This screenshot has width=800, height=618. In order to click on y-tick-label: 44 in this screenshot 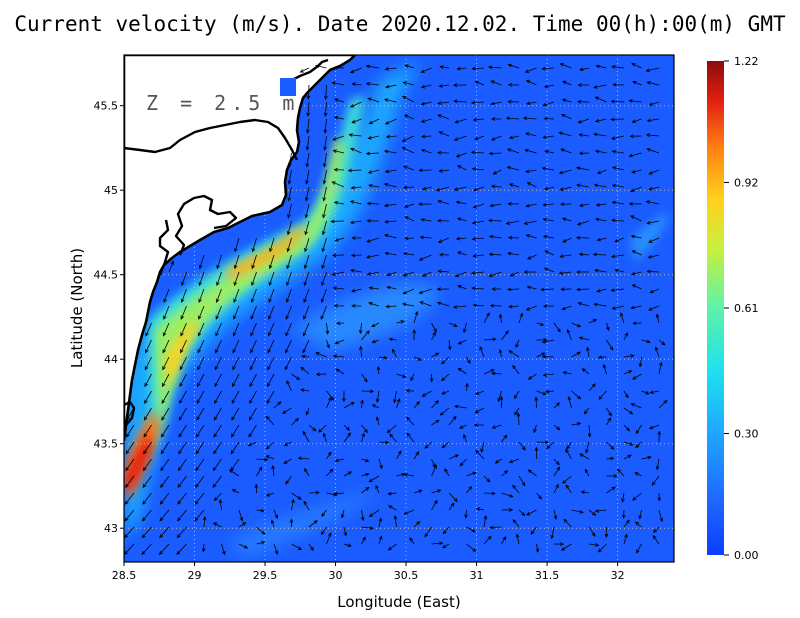, I will do `click(111, 359)`.